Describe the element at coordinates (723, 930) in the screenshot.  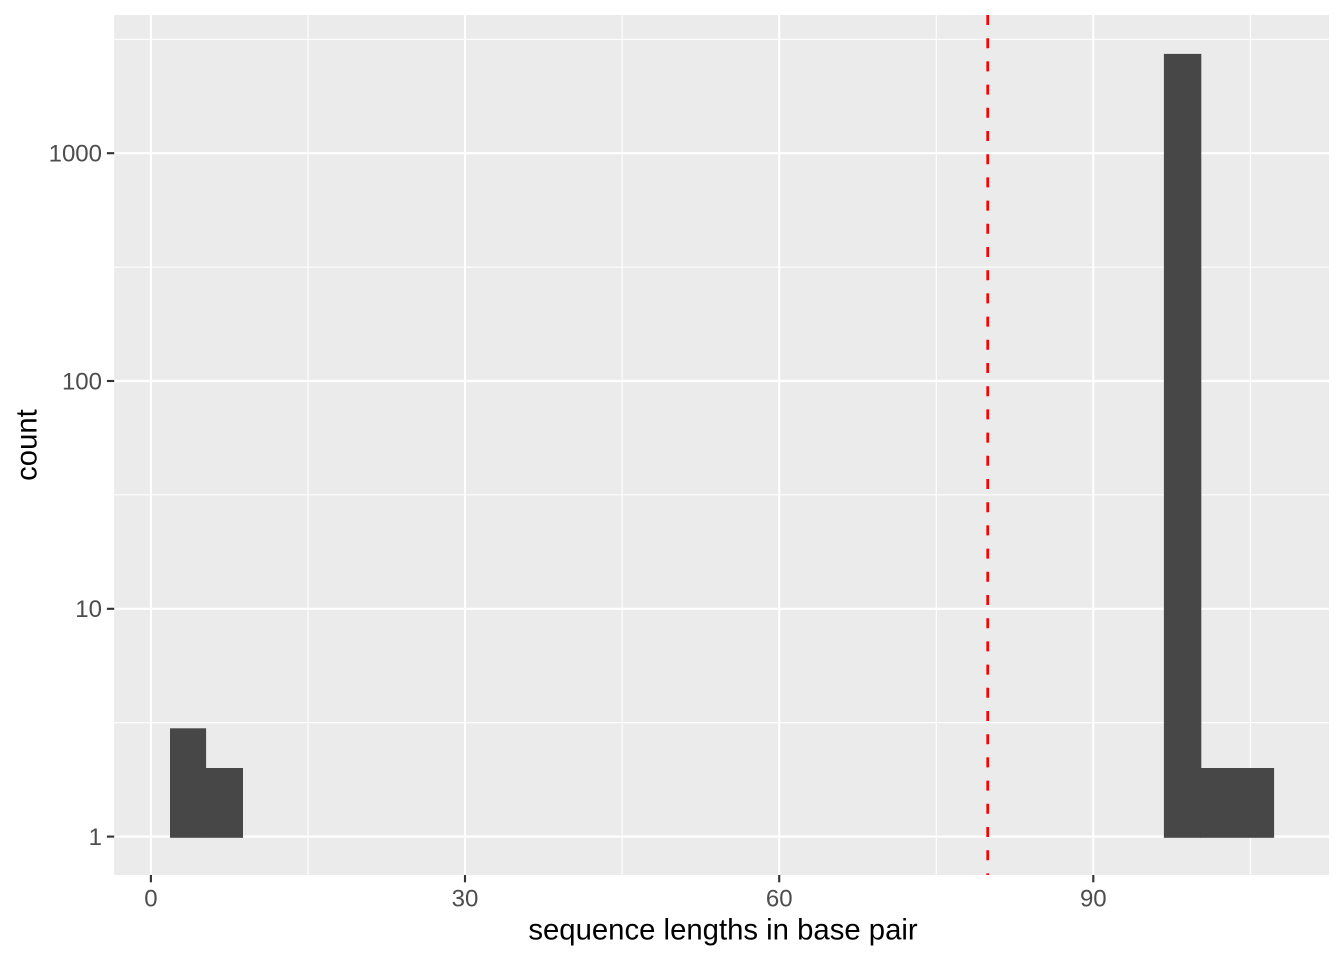
I see `svg-text: sequence lengths in base pair` at that location.